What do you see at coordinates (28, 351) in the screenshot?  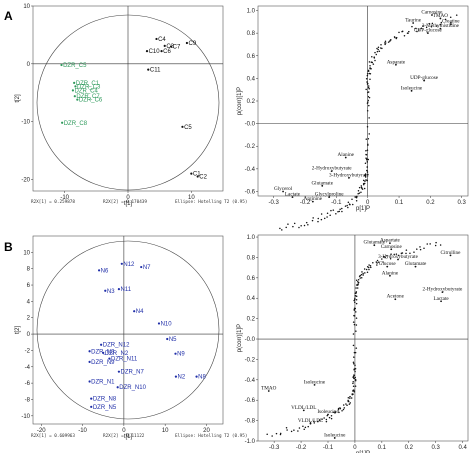 I see `score-ytick-label: -2` at bounding box center [28, 351].